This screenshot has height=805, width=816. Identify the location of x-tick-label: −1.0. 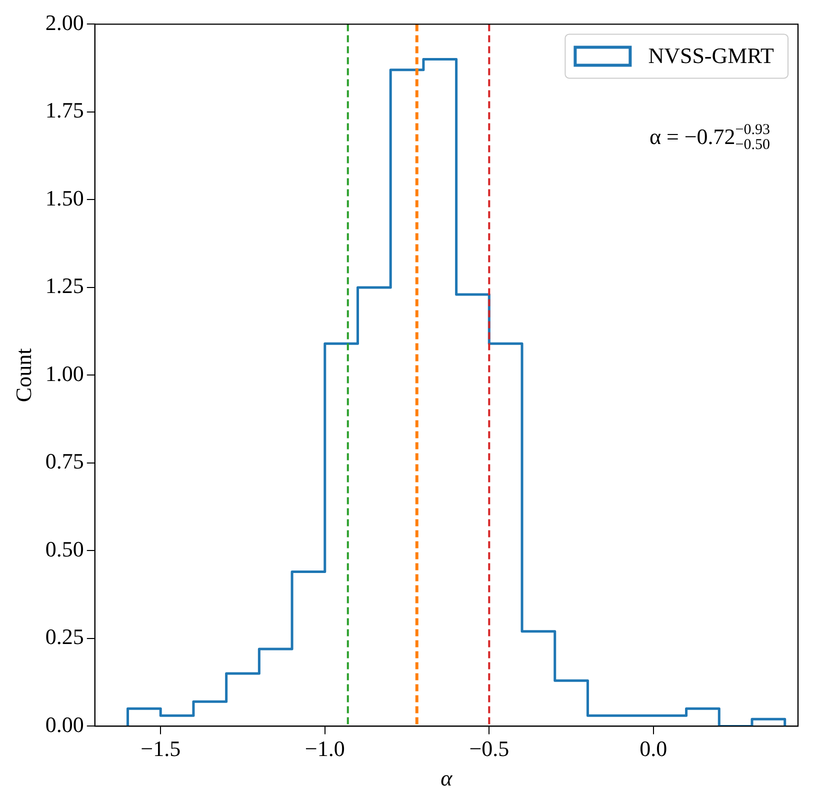
(324, 749).